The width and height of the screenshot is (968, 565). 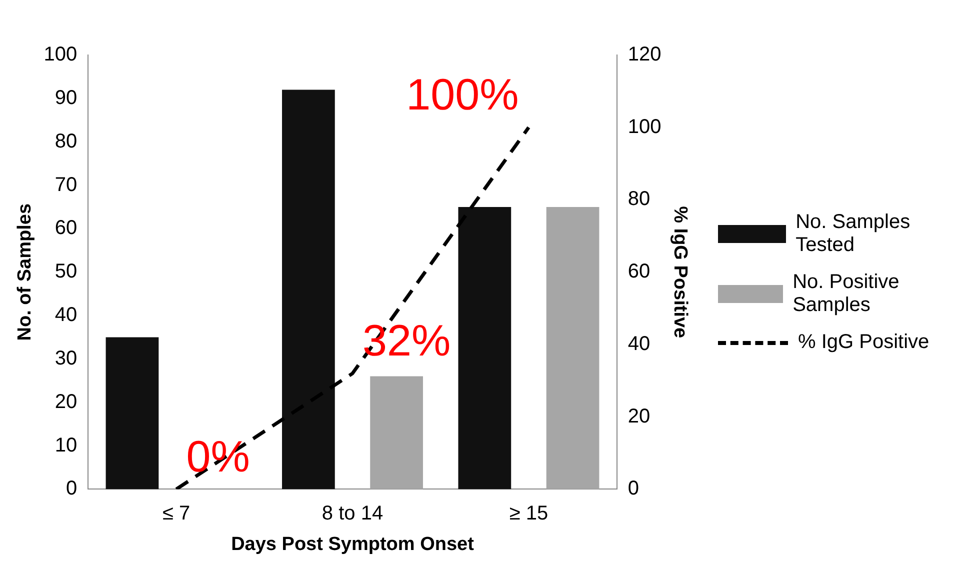 What do you see at coordinates (528, 513) in the screenshot?
I see `x-tick-label: ≥ 15` at bounding box center [528, 513].